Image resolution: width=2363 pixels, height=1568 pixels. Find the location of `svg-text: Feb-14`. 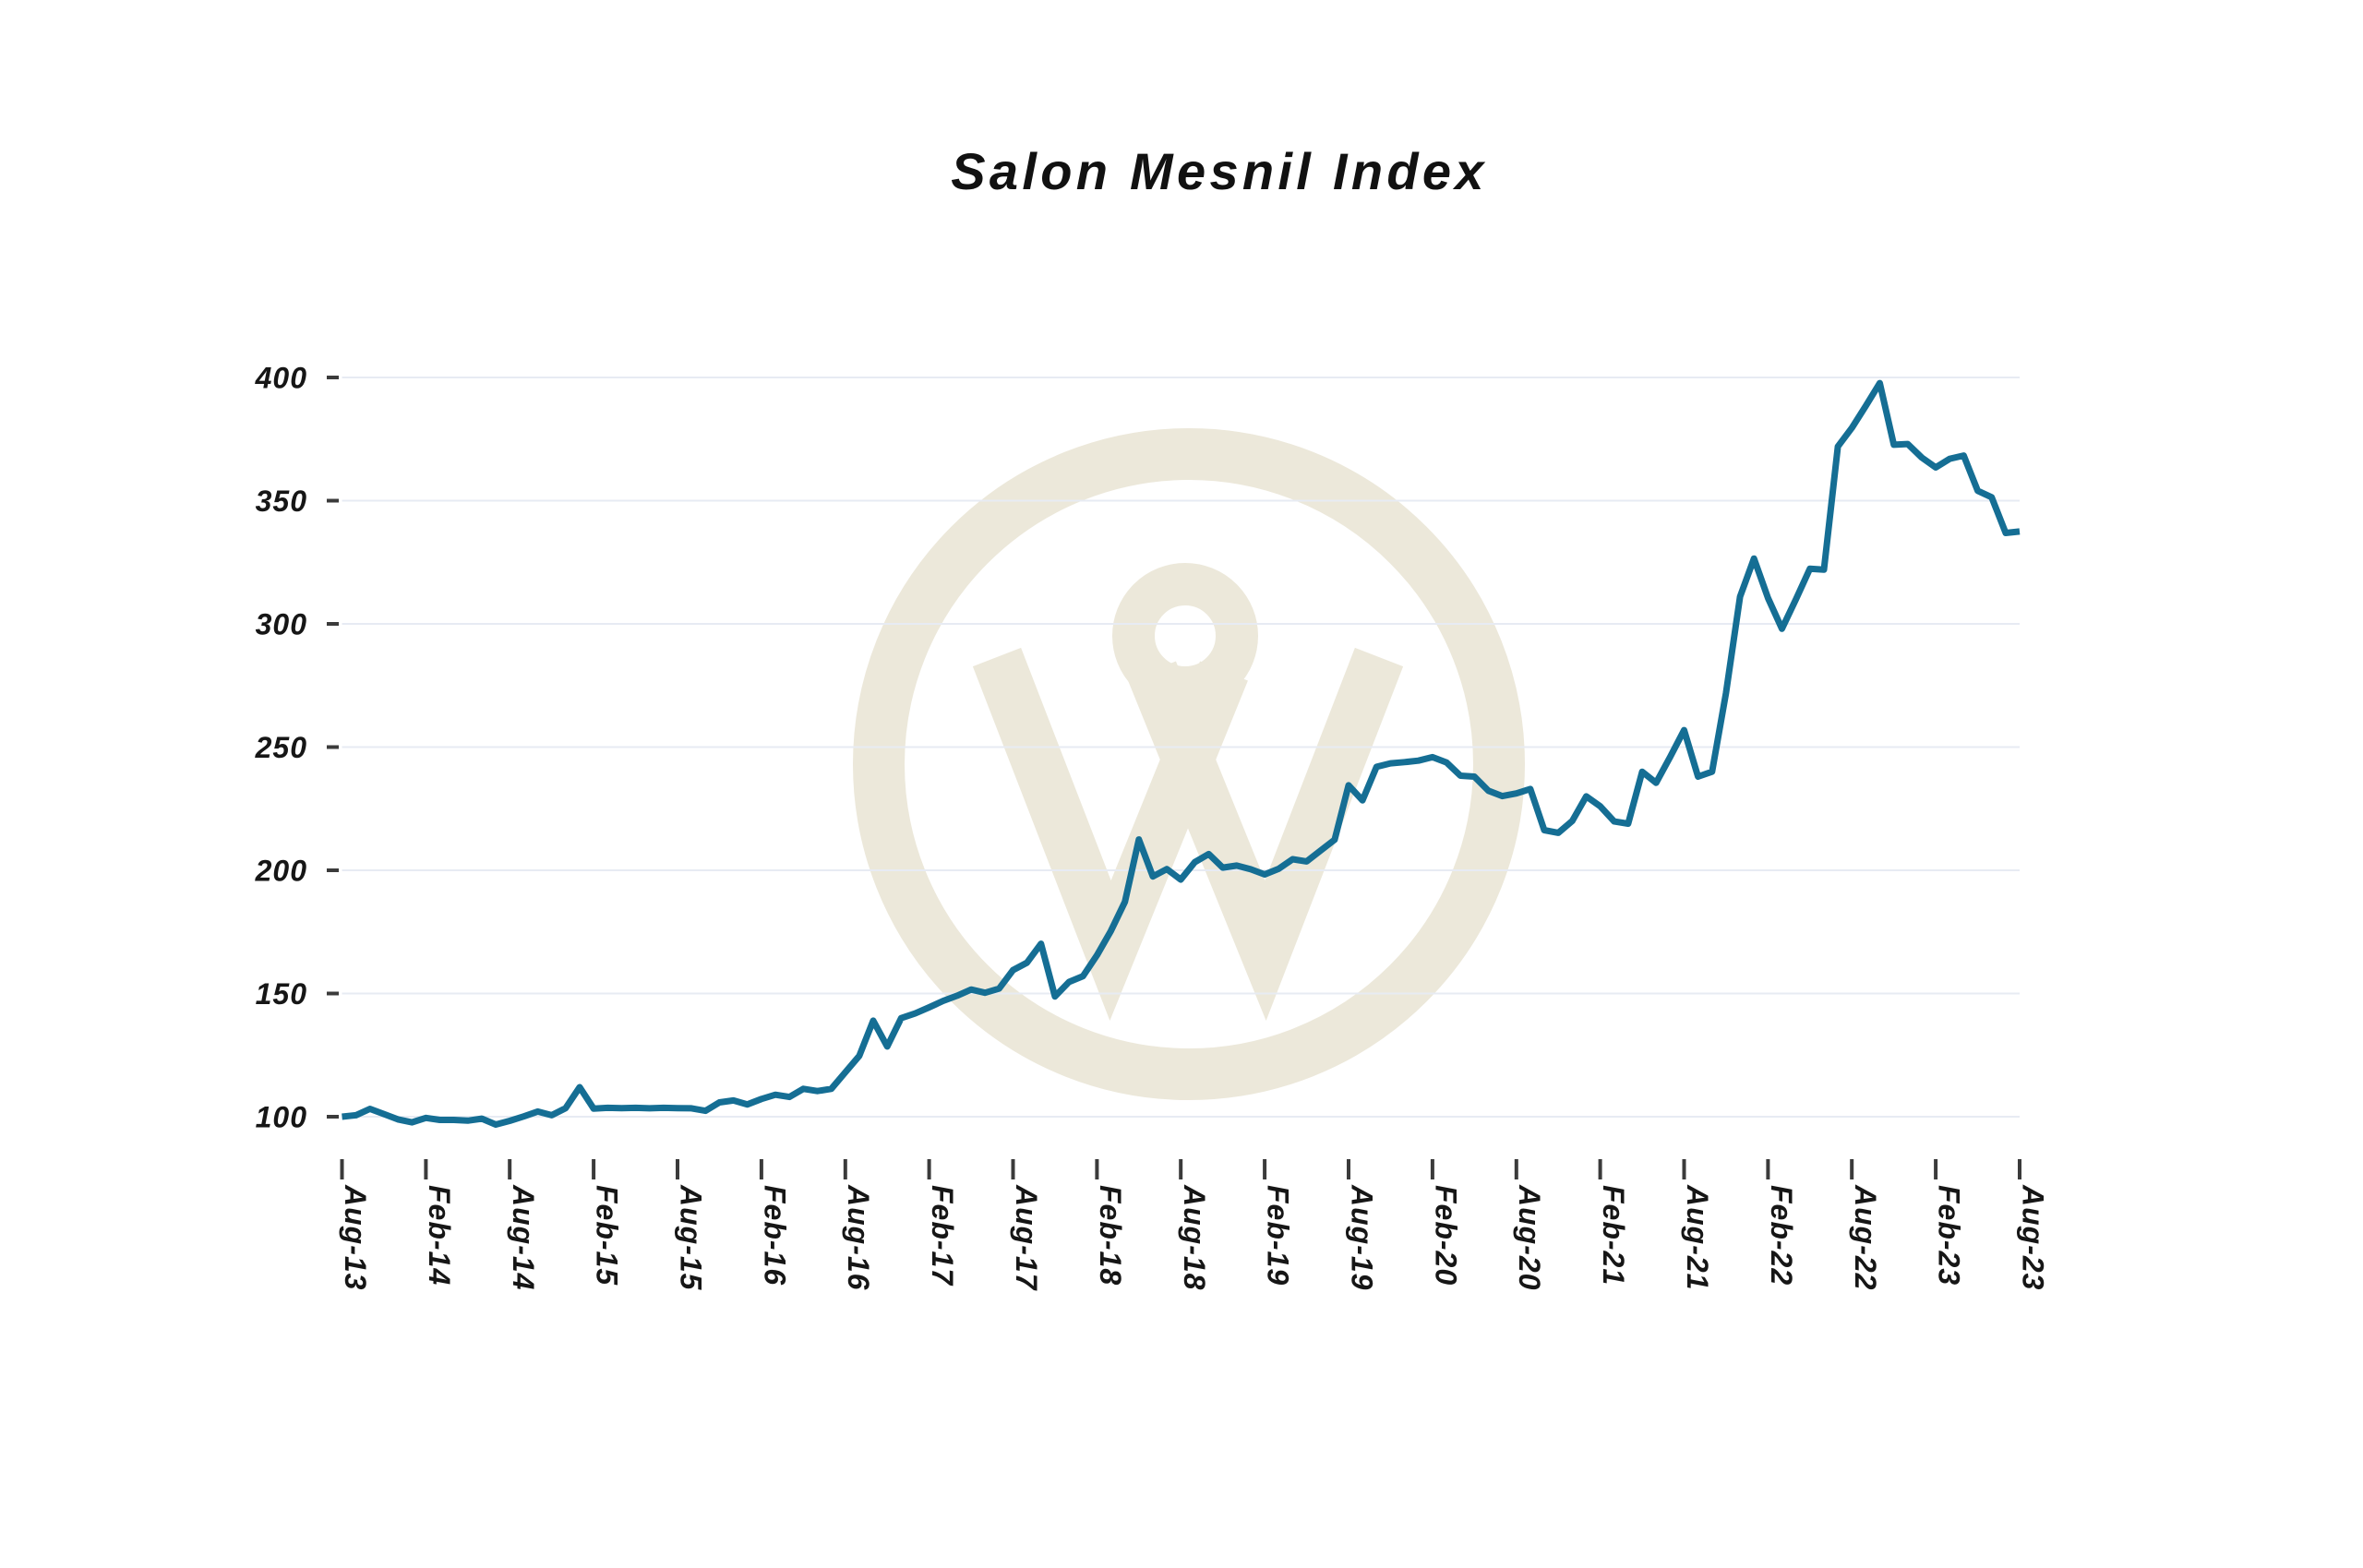

svg-text: Feb-14 is located at coordinates (439, 1236).